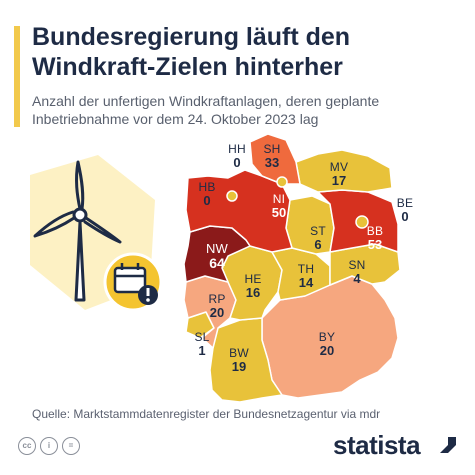 This screenshot has width=475, height=475. I want to click on state-abbr: HE, so click(253, 279).